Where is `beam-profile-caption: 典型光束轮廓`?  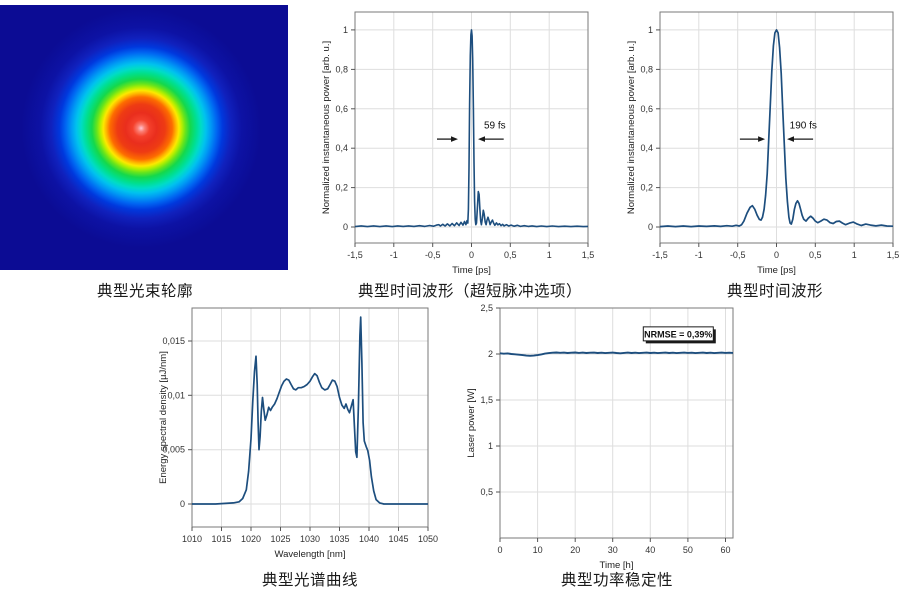 beam-profile-caption: 典型光束轮廓 is located at coordinates (144, 291).